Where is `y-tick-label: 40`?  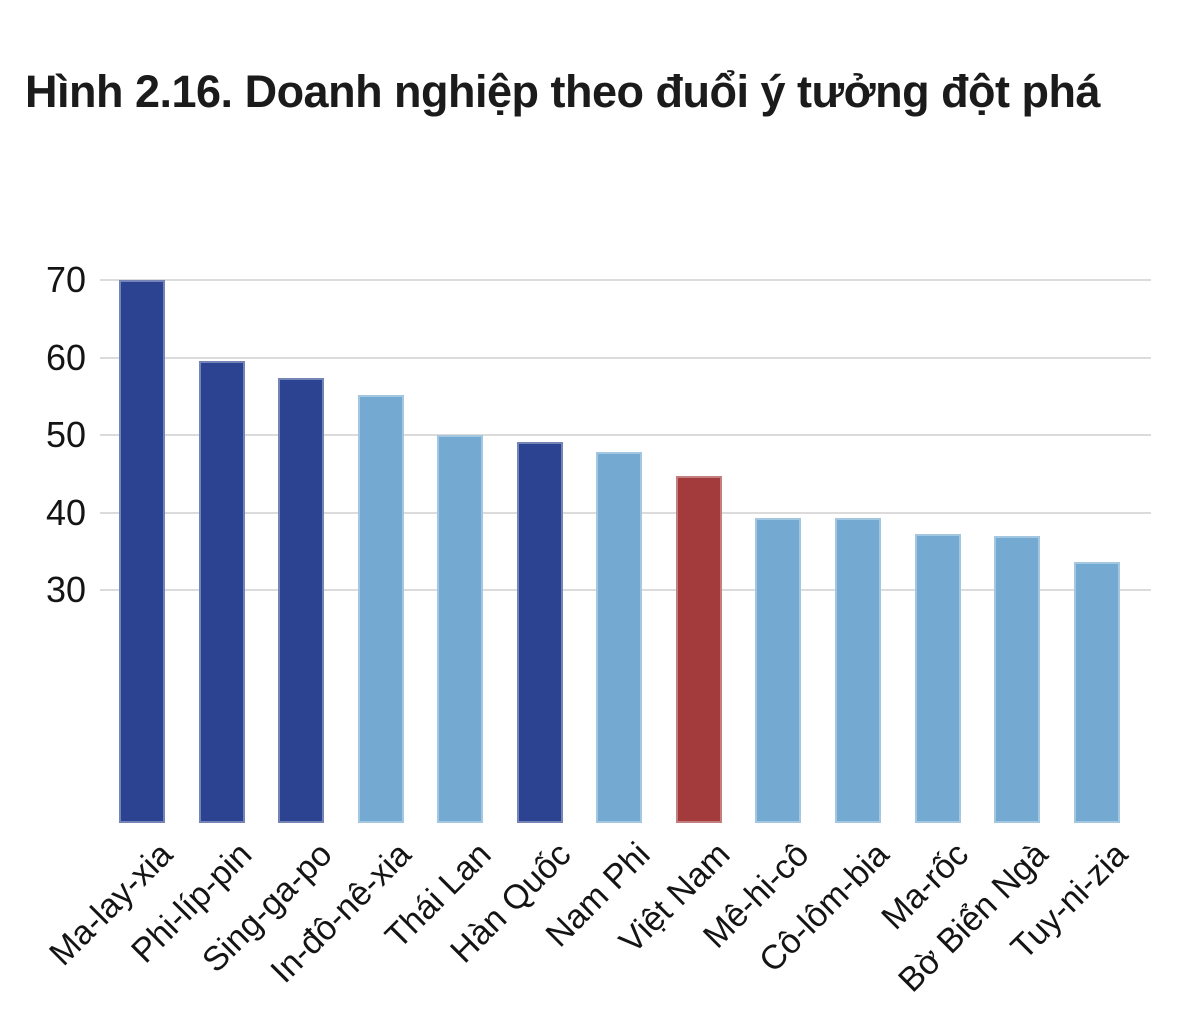 y-tick-label: 40 is located at coordinates (65, 512).